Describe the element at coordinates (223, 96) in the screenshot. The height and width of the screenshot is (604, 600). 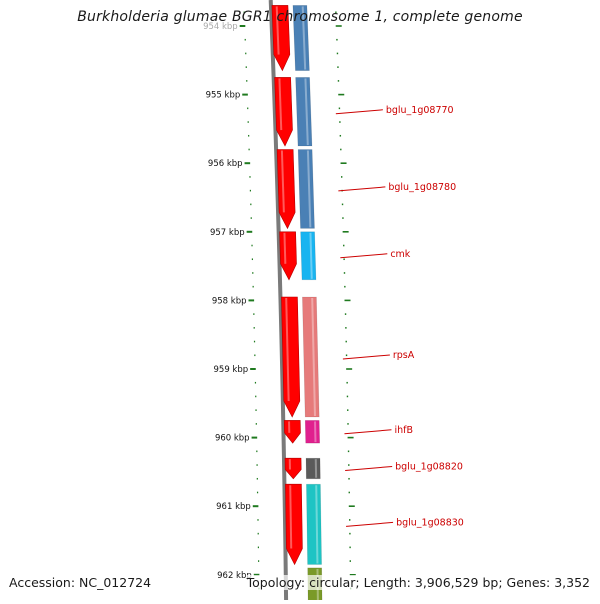
I see `tick-label: 955 kbp` at that location.